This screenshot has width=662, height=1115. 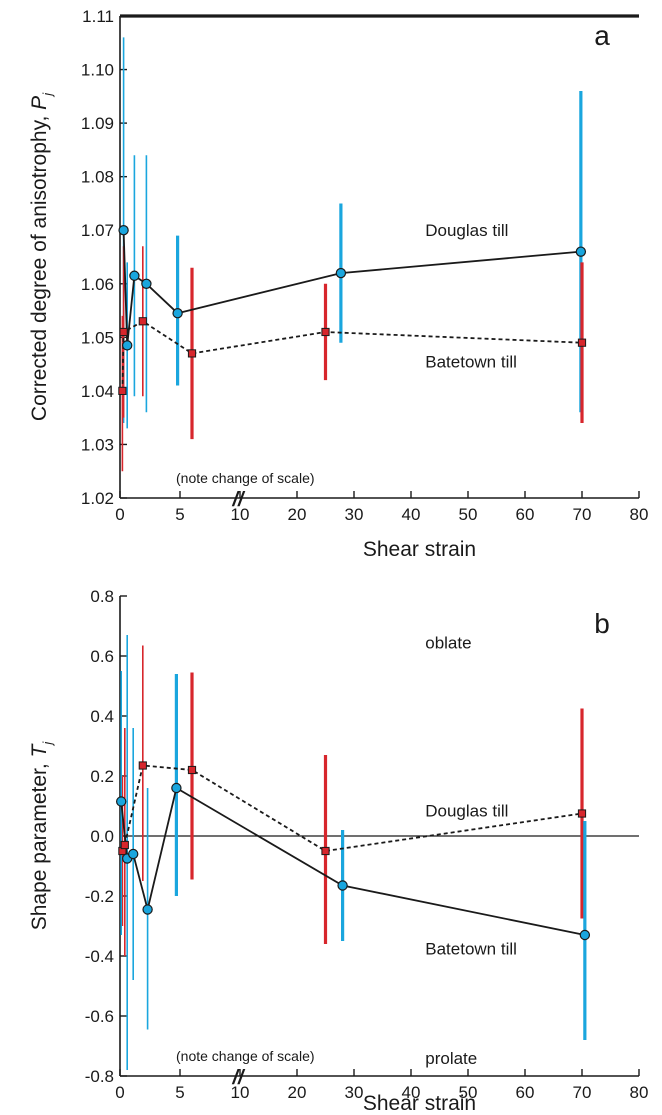 What do you see at coordinates (99, 1076) in the screenshot?
I see `y-tick-label: -0.8` at bounding box center [99, 1076].